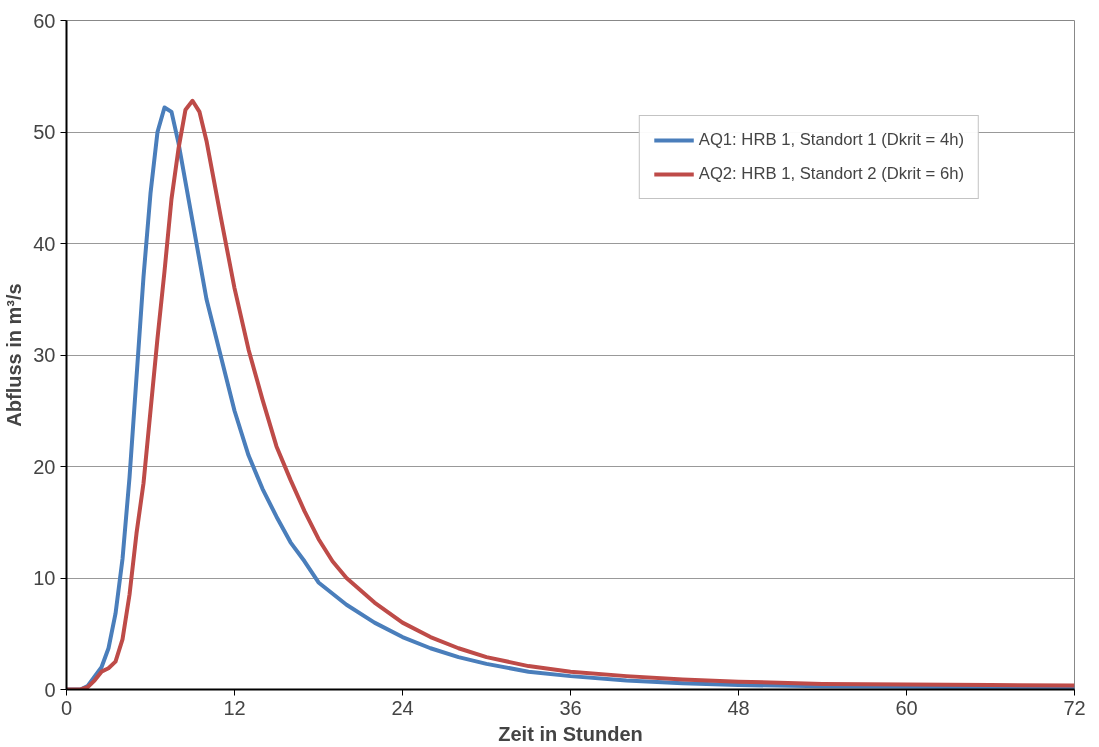 The height and width of the screenshot is (747, 1099). What do you see at coordinates (906, 707) in the screenshot?
I see `x-tick-label: 60` at bounding box center [906, 707].